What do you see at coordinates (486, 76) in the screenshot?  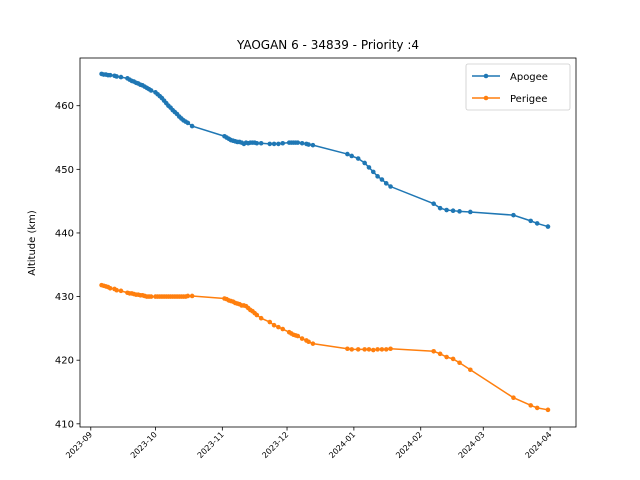 I see `legend-marker-apogee` at bounding box center [486, 76].